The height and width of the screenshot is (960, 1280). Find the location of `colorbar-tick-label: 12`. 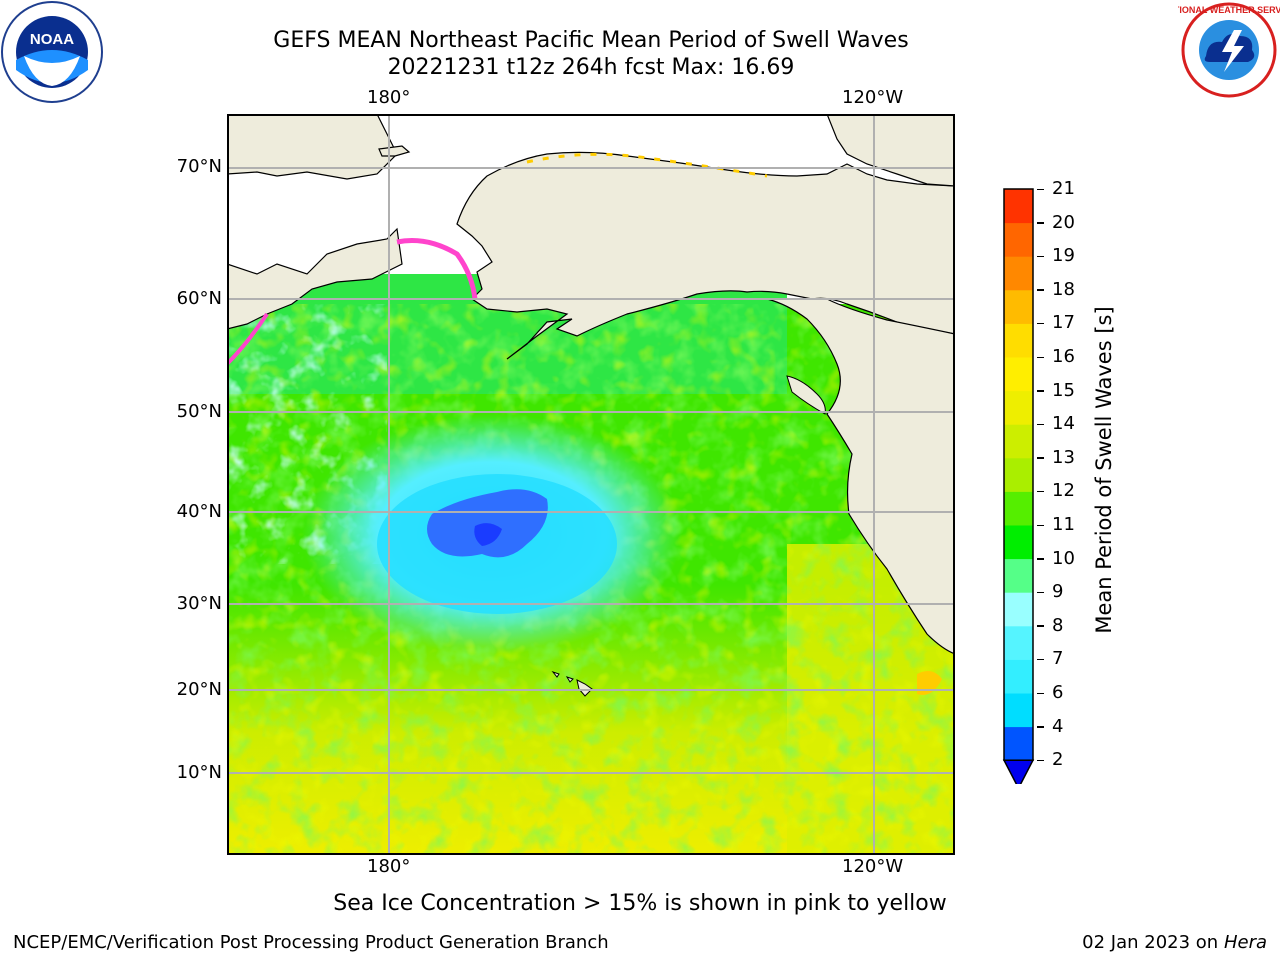

colorbar-tick-label: 12 is located at coordinates (1063, 491).